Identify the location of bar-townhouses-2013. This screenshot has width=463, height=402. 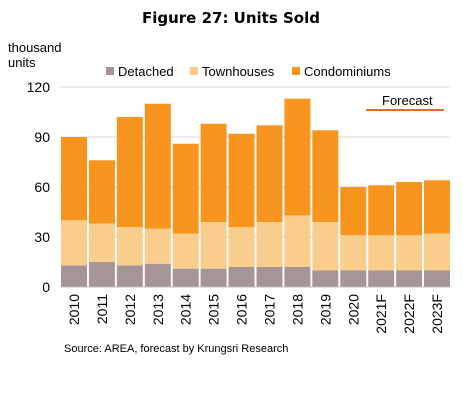
(157, 246).